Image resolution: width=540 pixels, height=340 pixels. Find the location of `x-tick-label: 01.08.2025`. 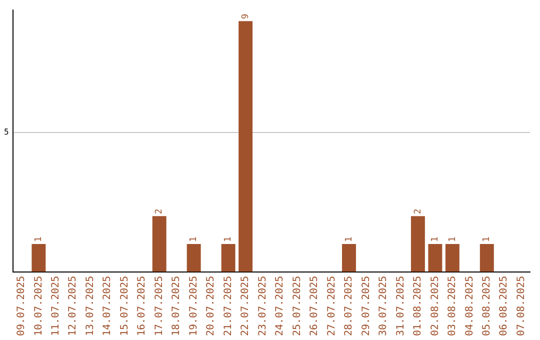

x-tick-label: 01.08.2025 is located at coordinates (418, 306).